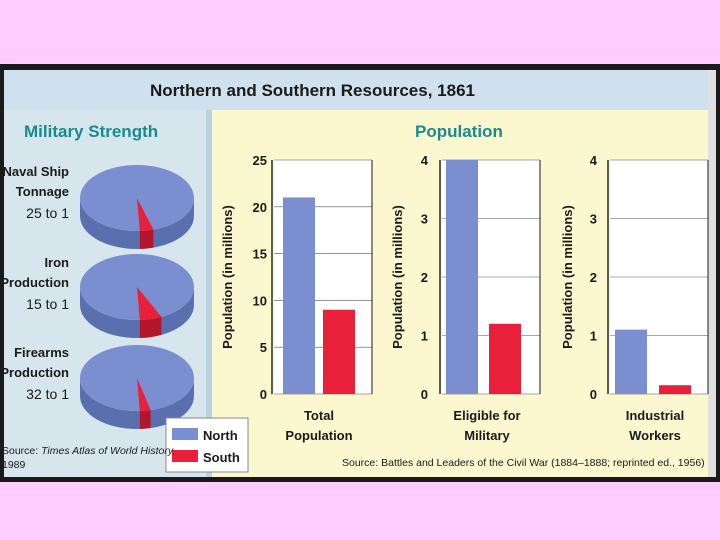 This screenshot has width=720, height=540. Describe the element at coordinates (655, 415) in the screenshot. I see `category-label: Industrial` at that location.